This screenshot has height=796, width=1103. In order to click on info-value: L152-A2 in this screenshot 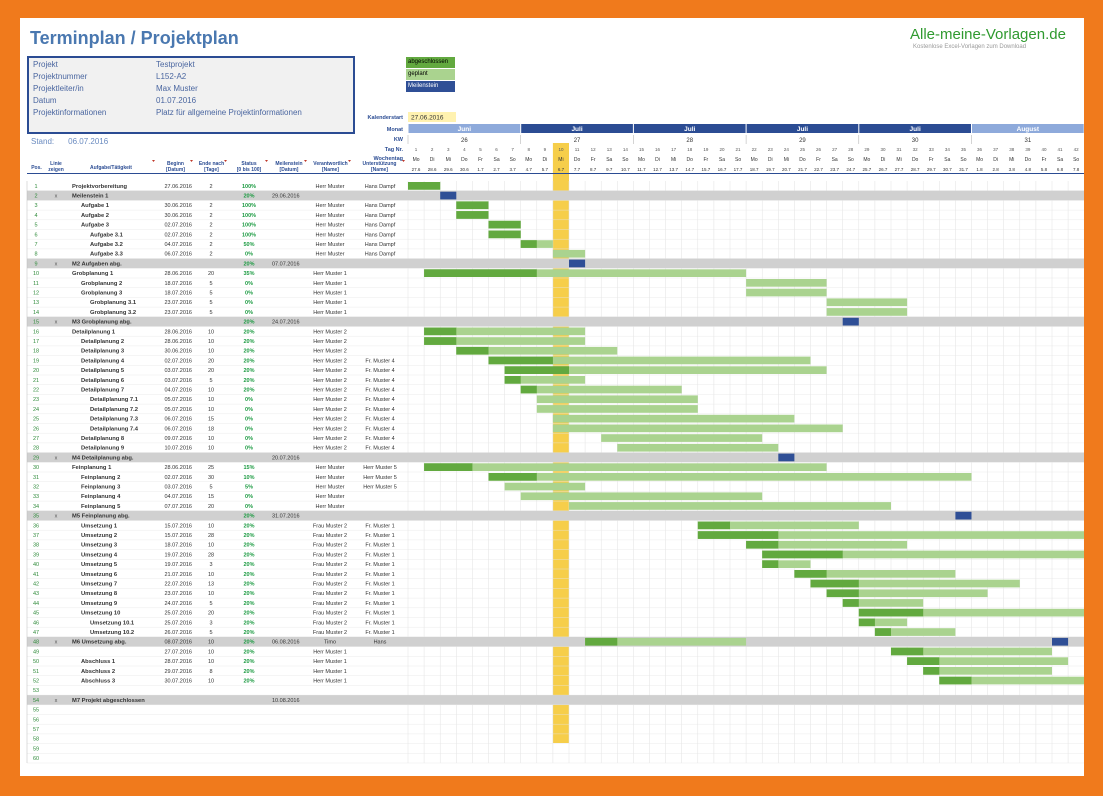, I will do `click(171, 76)`.